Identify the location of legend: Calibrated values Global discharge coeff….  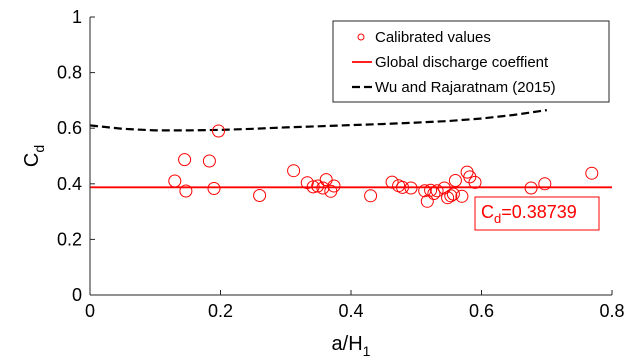
(471, 61).